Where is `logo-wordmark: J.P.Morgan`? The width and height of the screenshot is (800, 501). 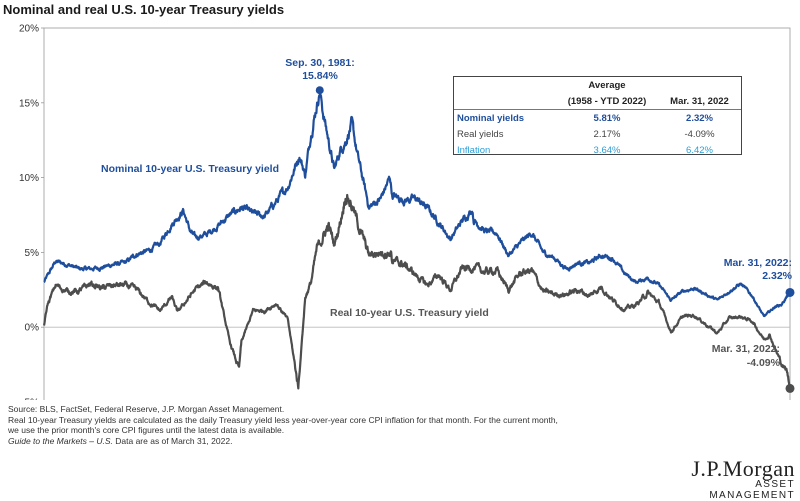
logo-wordmark: J.P.Morgan is located at coordinates (743, 468).